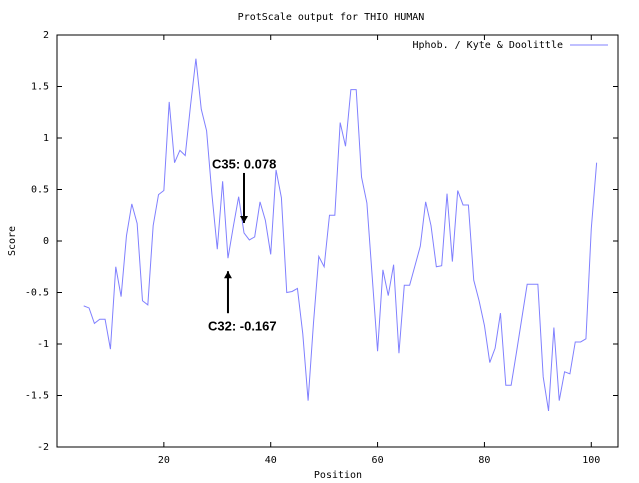 The height and width of the screenshot is (483, 639). Describe the element at coordinates (43, 447) in the screenshot. I see `y-tick-label: -2` at that location.